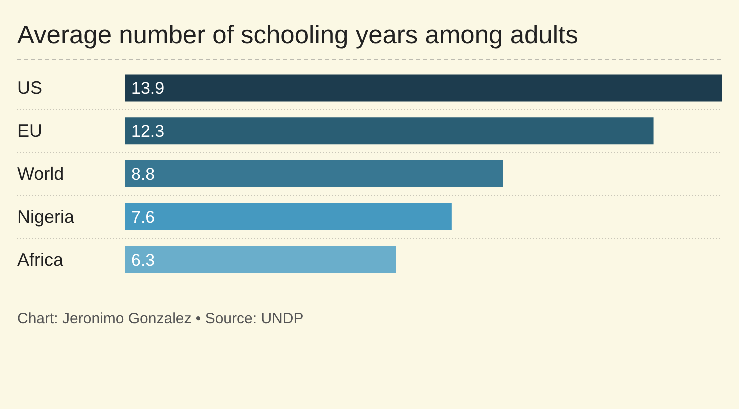 This screenshot has height=409, width=739. Describe the element at coordinates (148, 88) in the screenshot. I see `data-label: 13.9` at that location.